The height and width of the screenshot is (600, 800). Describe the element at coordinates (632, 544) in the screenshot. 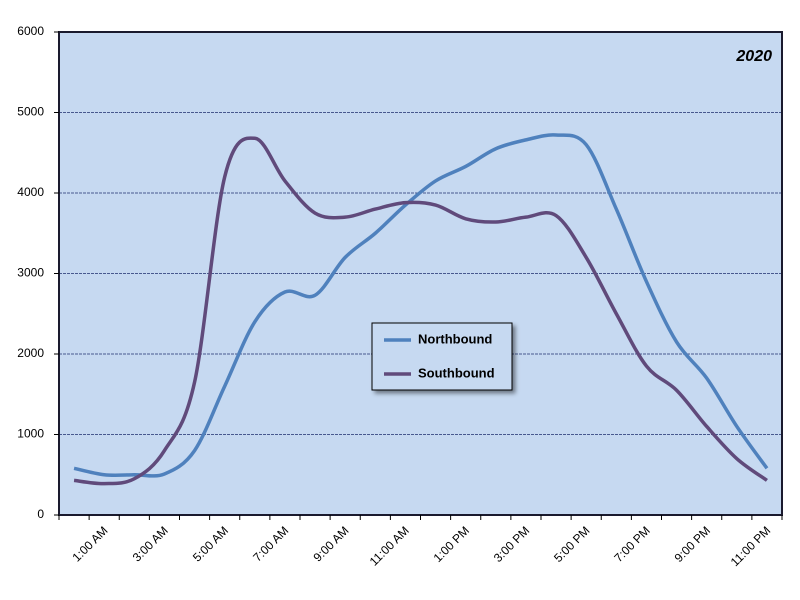

I see `x-tick-label: 7:00 PM` at that location.